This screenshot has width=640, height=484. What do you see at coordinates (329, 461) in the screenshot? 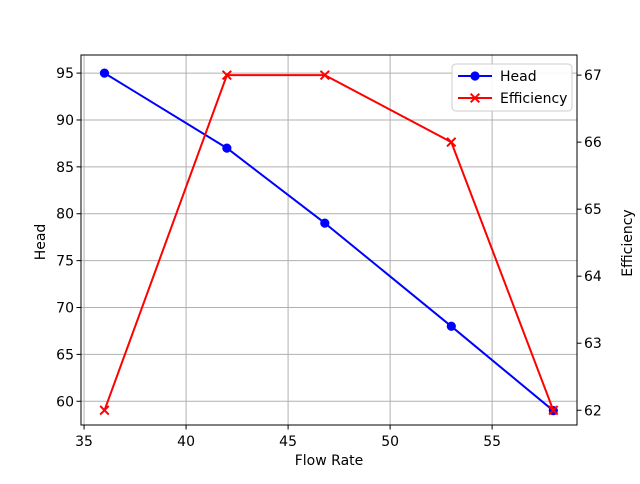
I see `x-axis-label: Flow Rate` at bounding box center [329, 461].